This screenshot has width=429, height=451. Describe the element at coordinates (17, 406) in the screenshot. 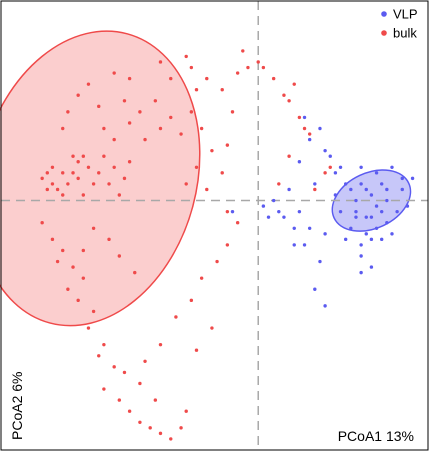

I see `y-axis-label: PCoA2 6%` at that location.